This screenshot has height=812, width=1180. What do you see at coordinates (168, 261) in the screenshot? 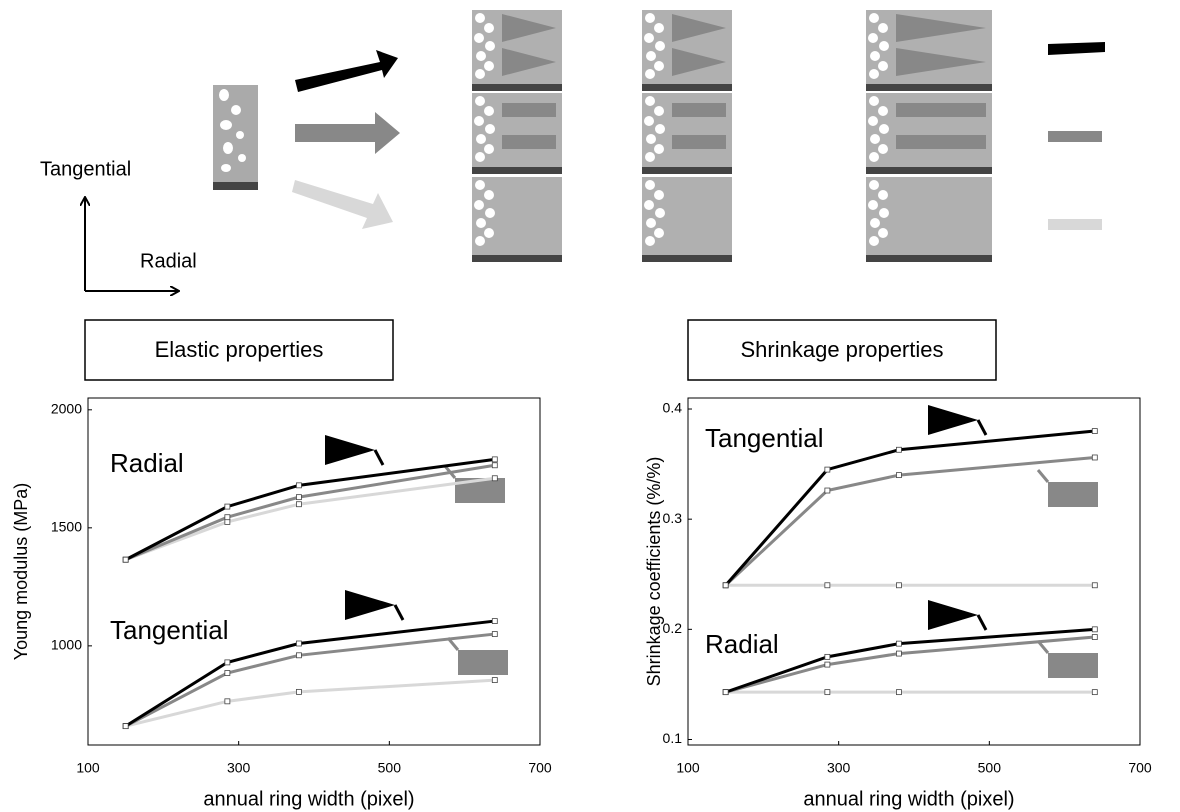
I see `direction-label: Radial` at bounding box center [168, 261].